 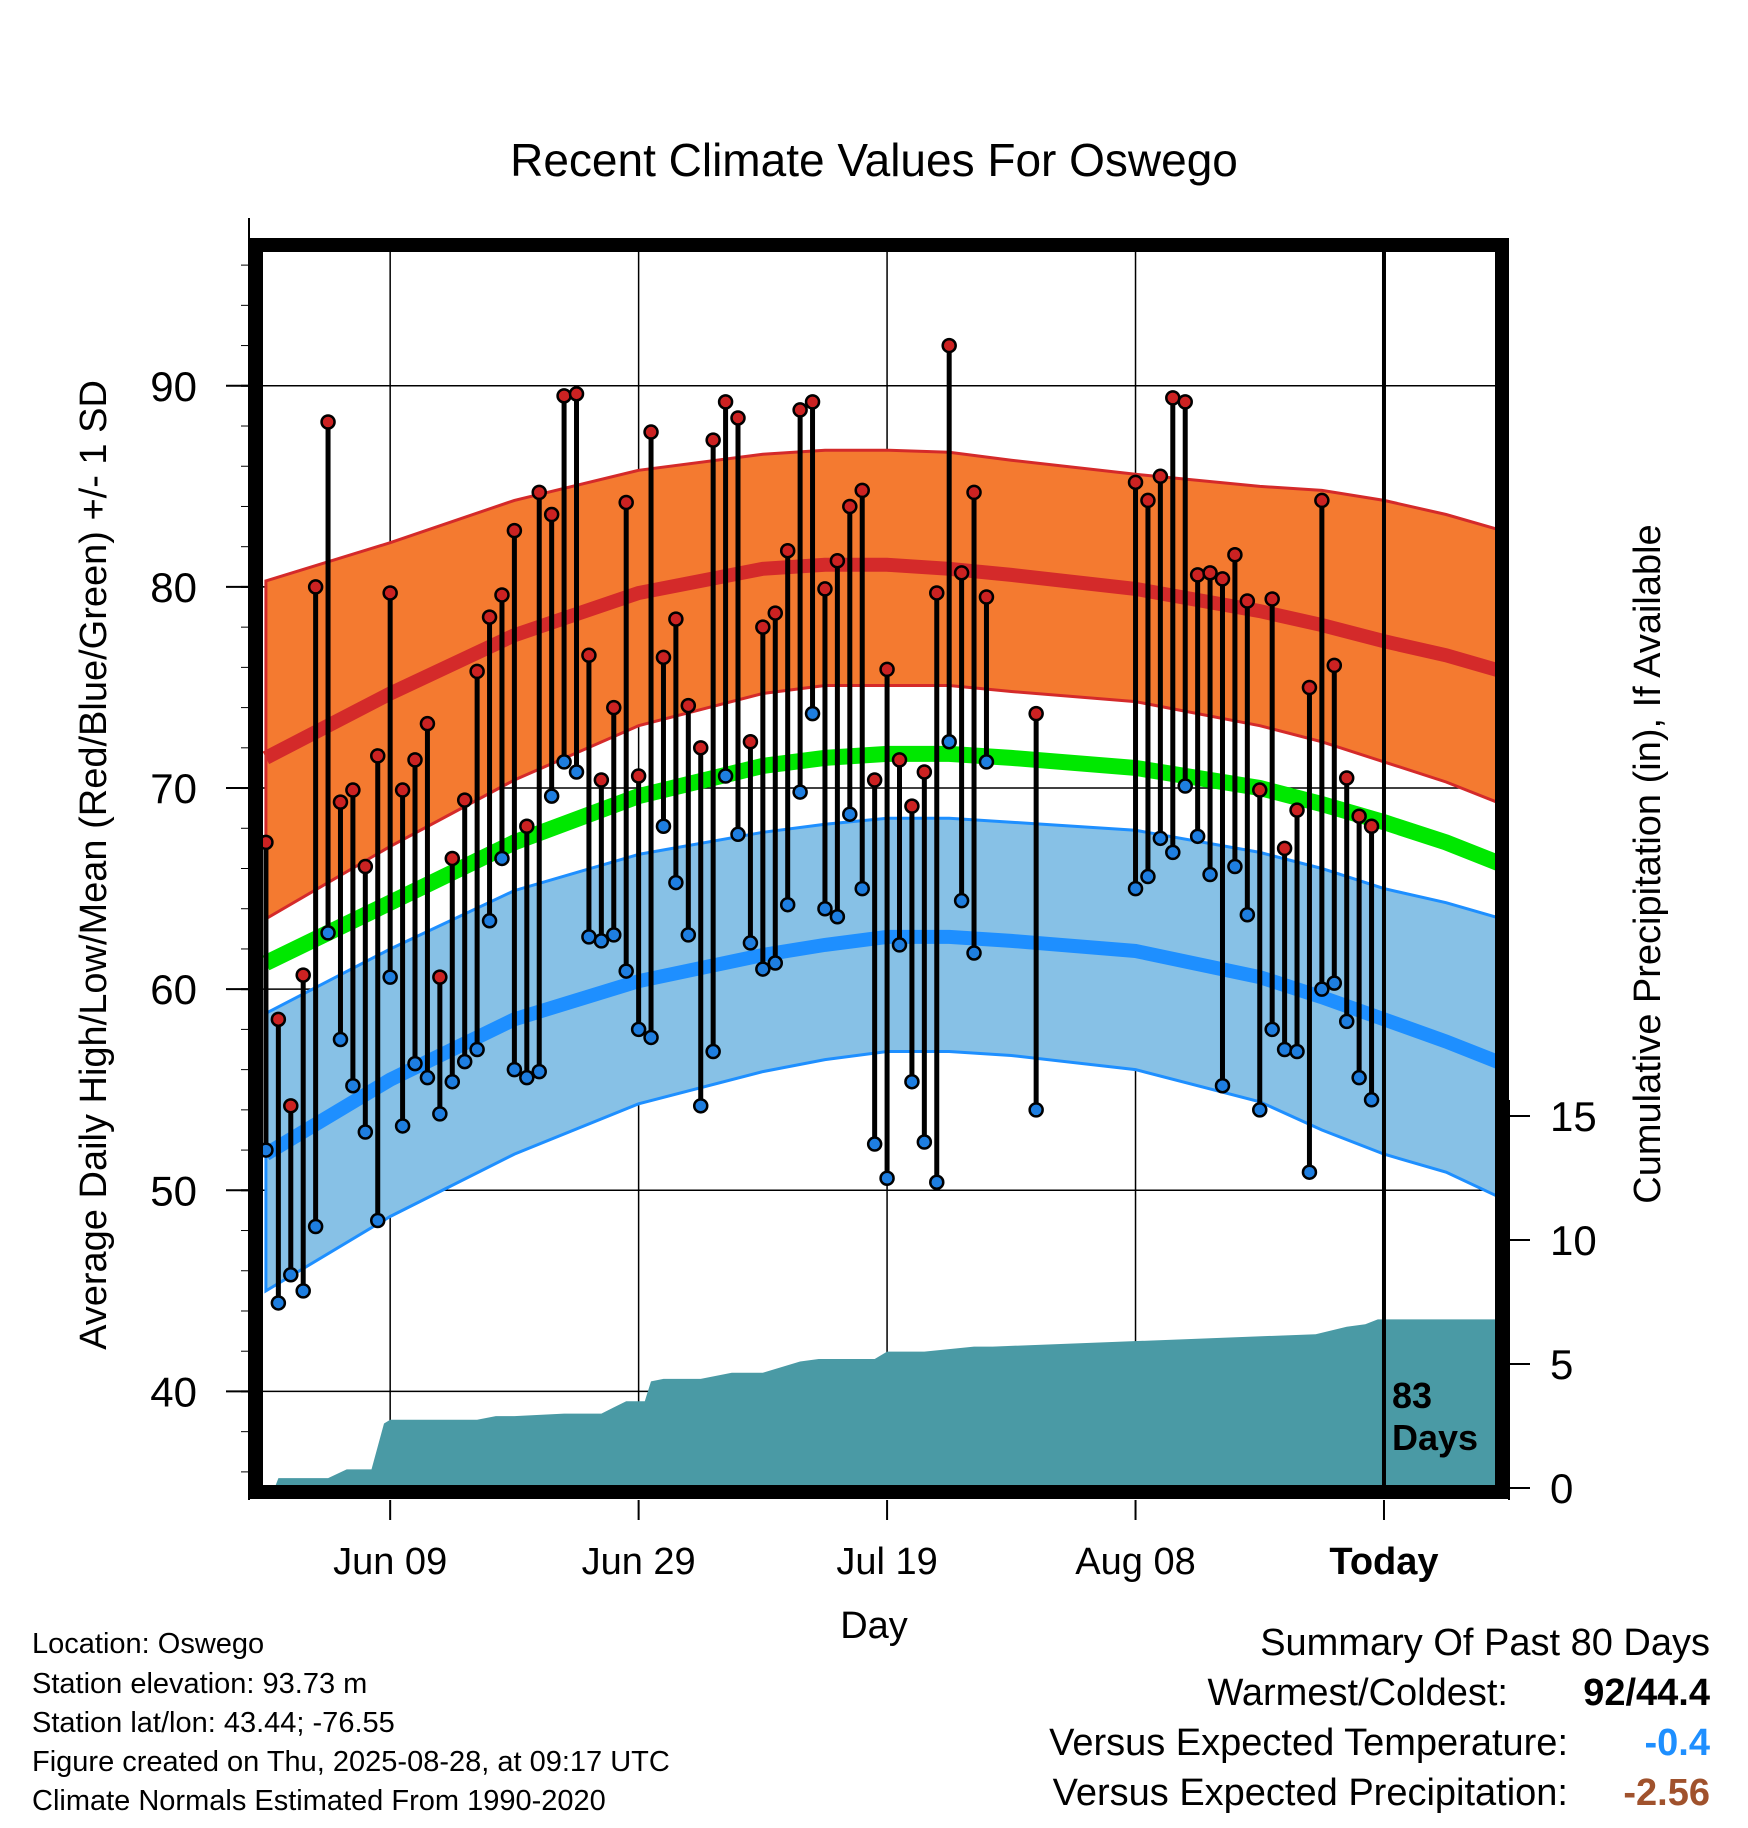 I want to click on elevation-text: Station elevation: 93.73 m, so click(x=200, y=1684).